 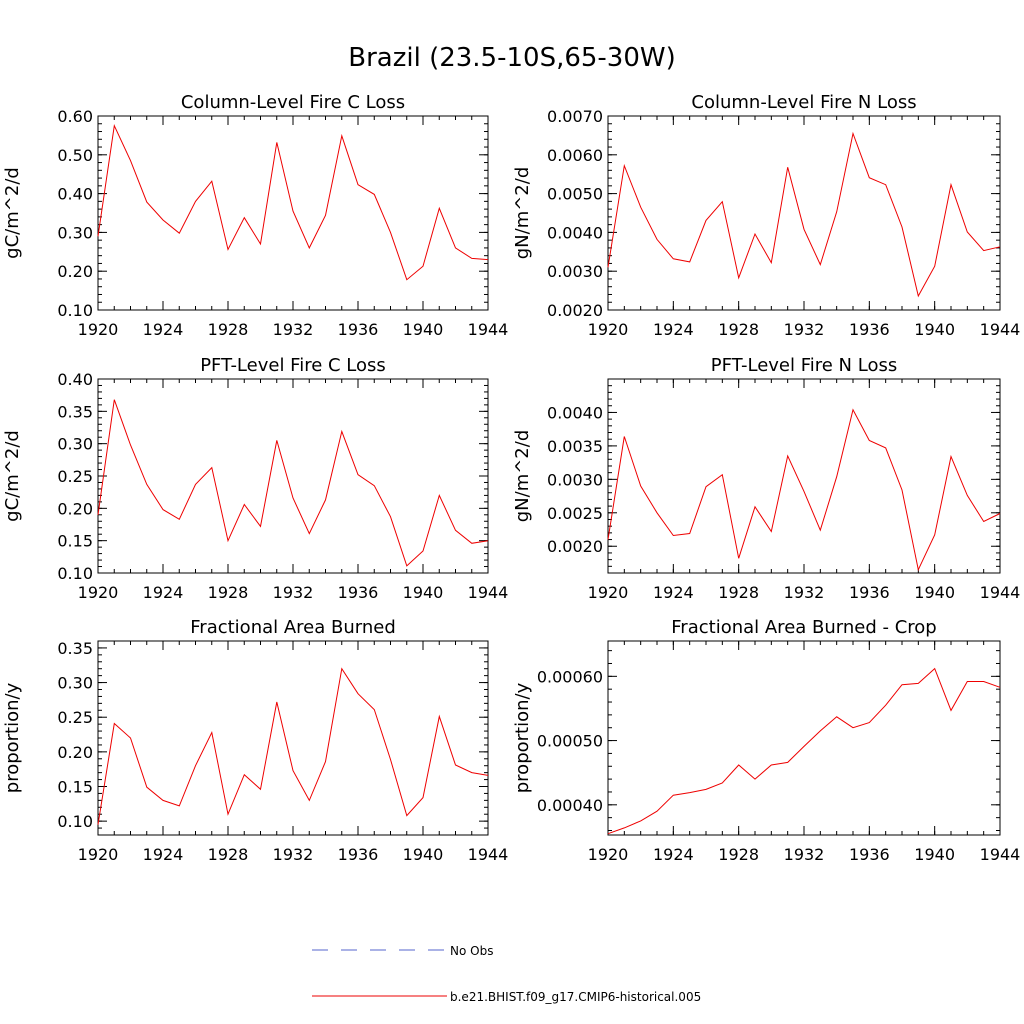 What do you see at coordinates (293, 365) in the screenshot?
I see `chart-title: PFT-Level Fire C Loss` at bounding box center [293, 365].